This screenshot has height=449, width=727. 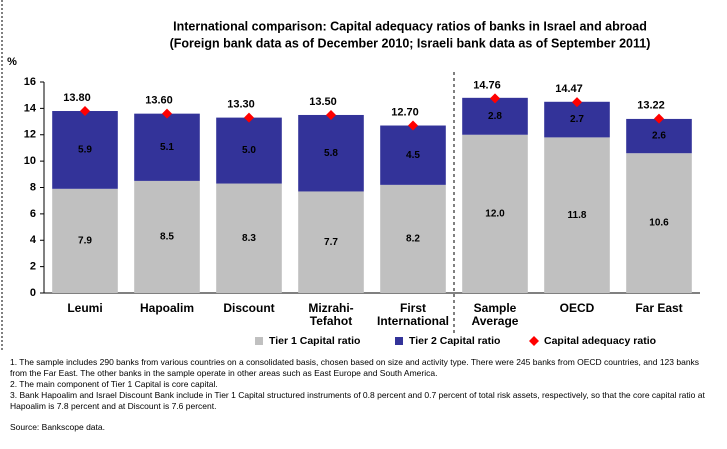 What do you see at coordinates (577, 308) in the screenshot?
I see `x-tick-label: OECD` at bounding box center [577, 308].